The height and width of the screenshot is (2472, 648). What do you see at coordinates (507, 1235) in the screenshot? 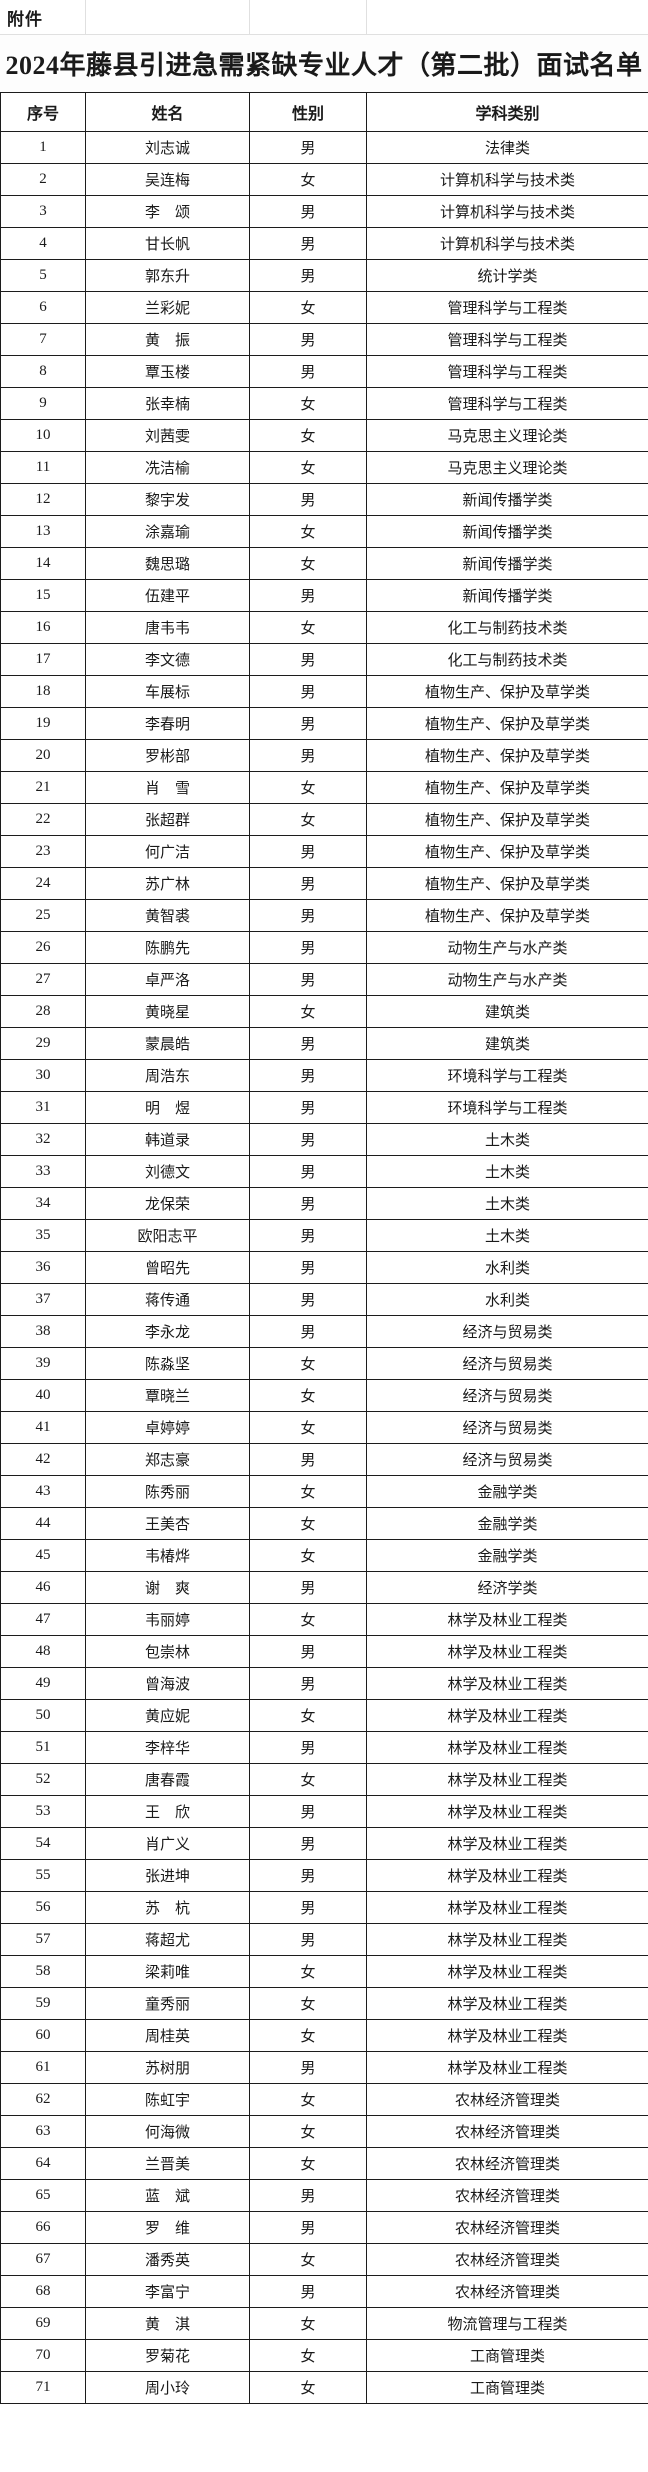
I see `cell-category: 土木类` at bounding box center [507, 1235].